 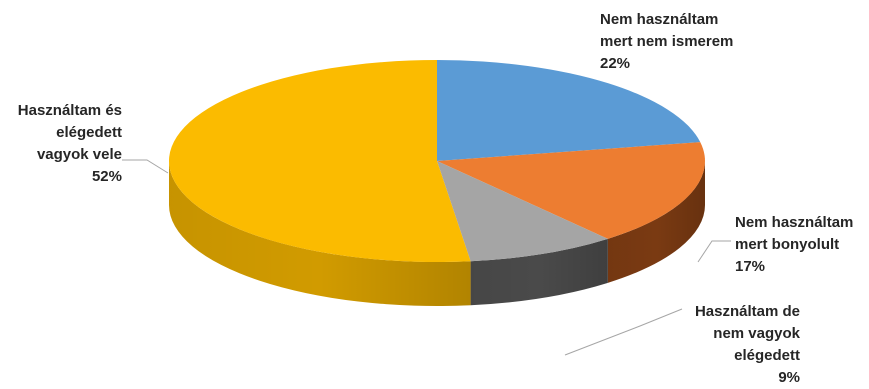 What do you see at coordinates (79, 154) in the screenshot?
I see `slice-label-line-3-2: vagyok vele` at bounding box center [79, 154].